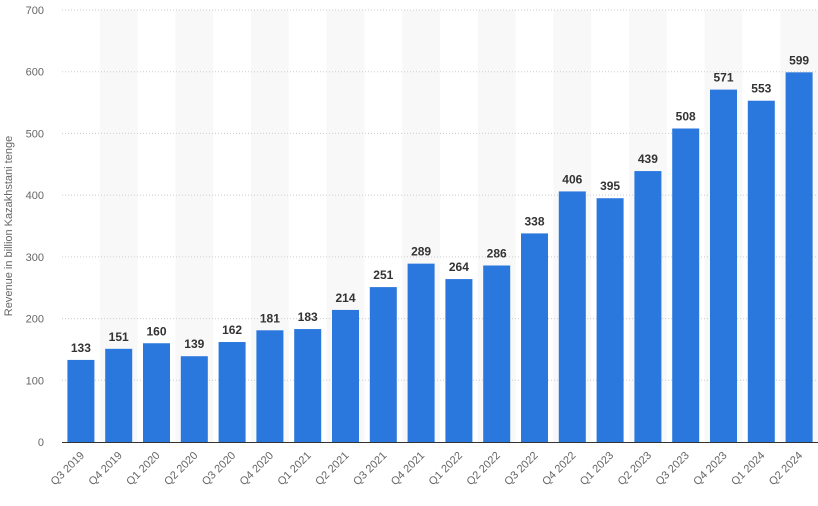  Describe the element at coordinates (786, 469) in the screenshot. I see `x-tick-label: Q2 2024` at that location.